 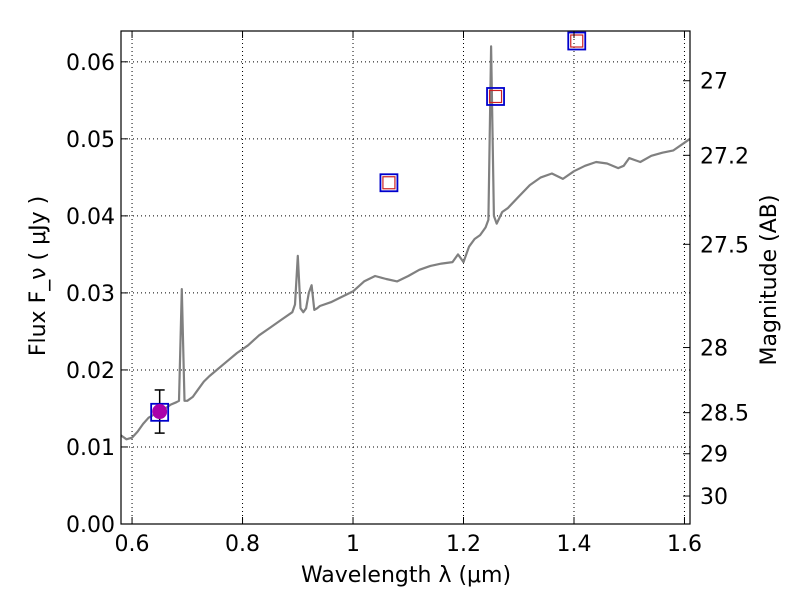 I want to click on y2-tick-label: 28, so click(x=714, y=349).